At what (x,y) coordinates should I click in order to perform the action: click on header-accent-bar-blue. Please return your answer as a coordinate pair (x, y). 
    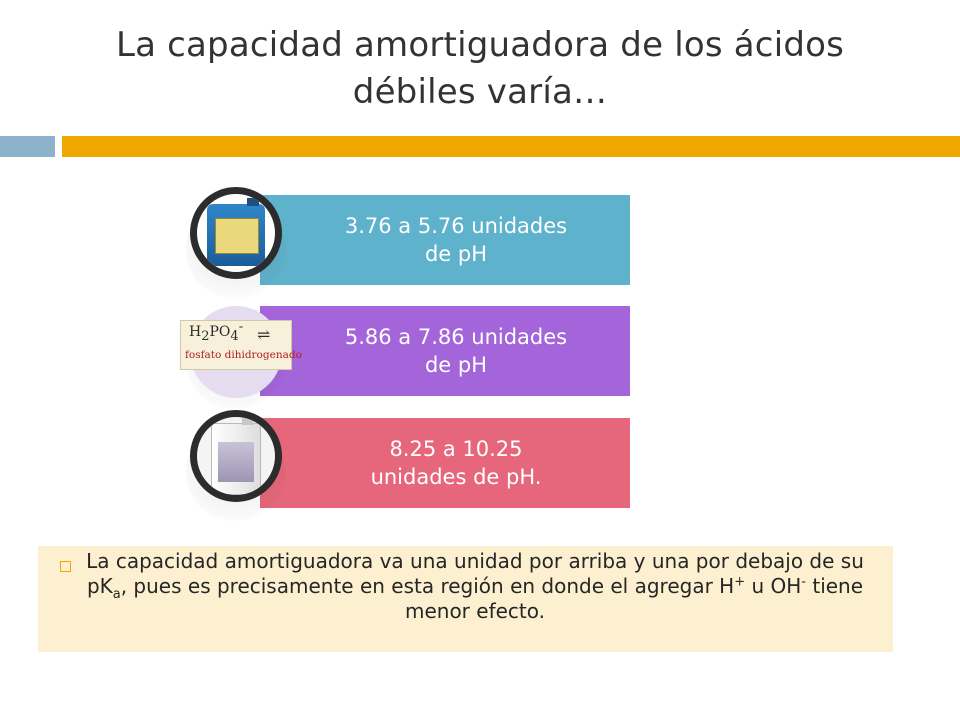
    Looking at the image, I should click on (27, 146).